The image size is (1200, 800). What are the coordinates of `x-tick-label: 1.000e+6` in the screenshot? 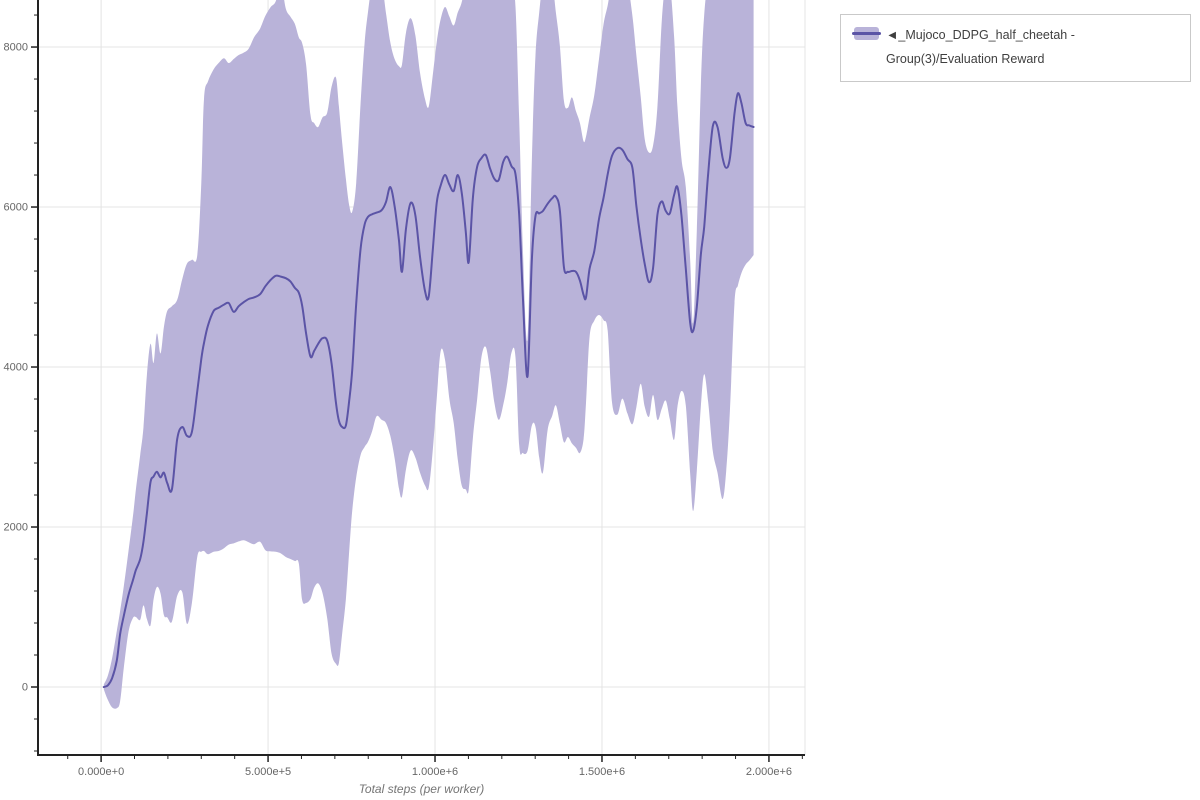 It's located at (435, 772).